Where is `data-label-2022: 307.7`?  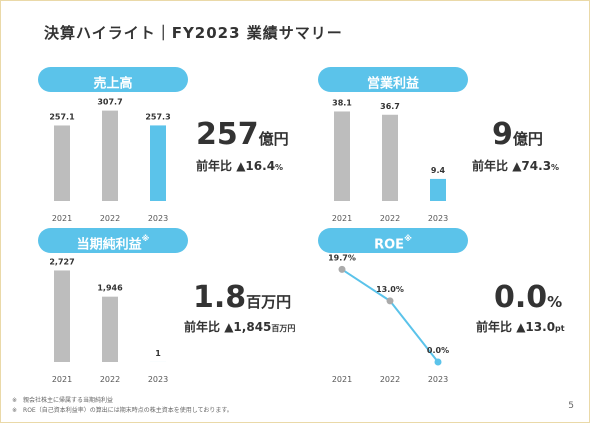
data-label-2022: 307.7 is located at coordinates (109, 102).